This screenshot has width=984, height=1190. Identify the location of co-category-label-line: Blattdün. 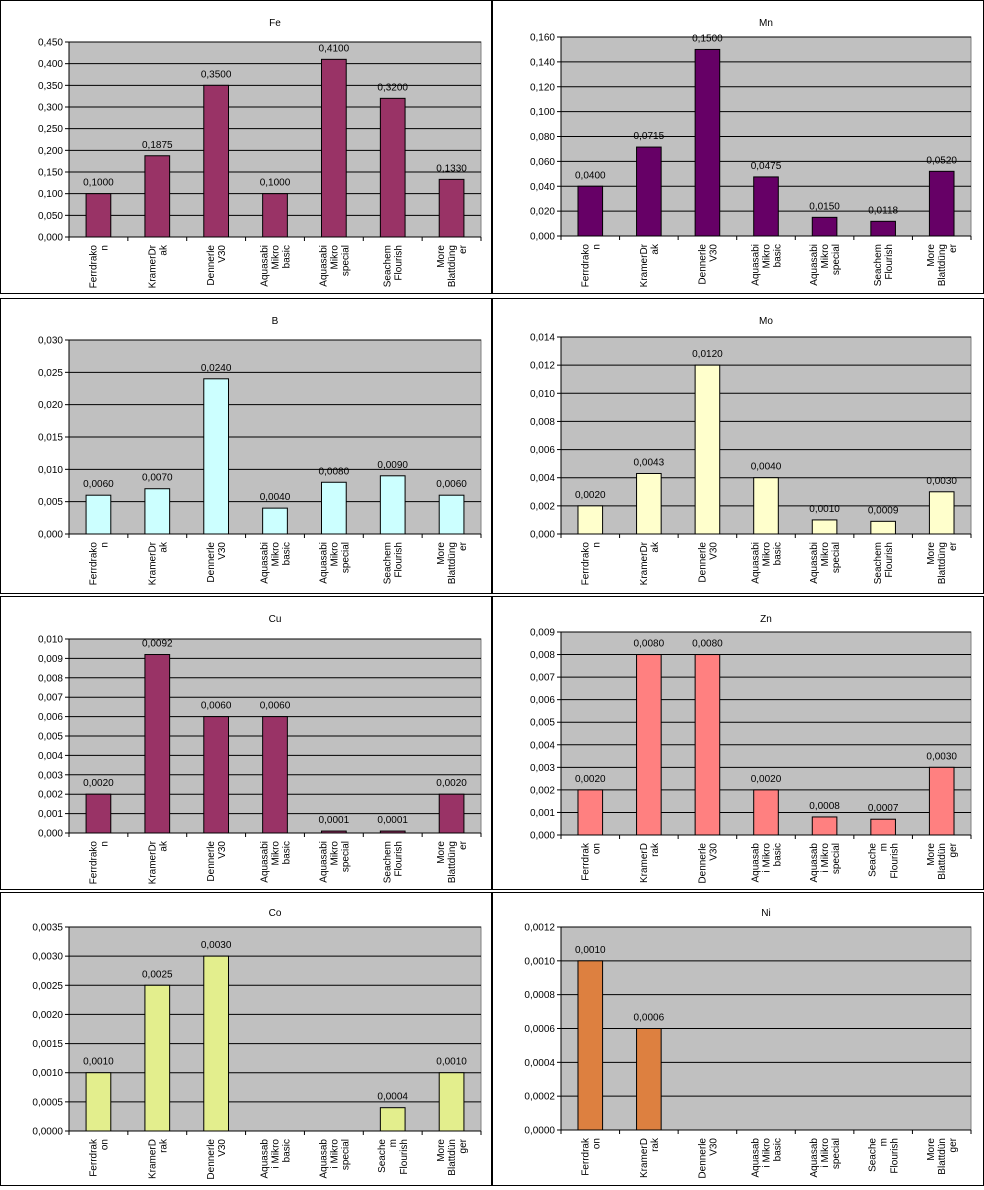
(452, 1157).